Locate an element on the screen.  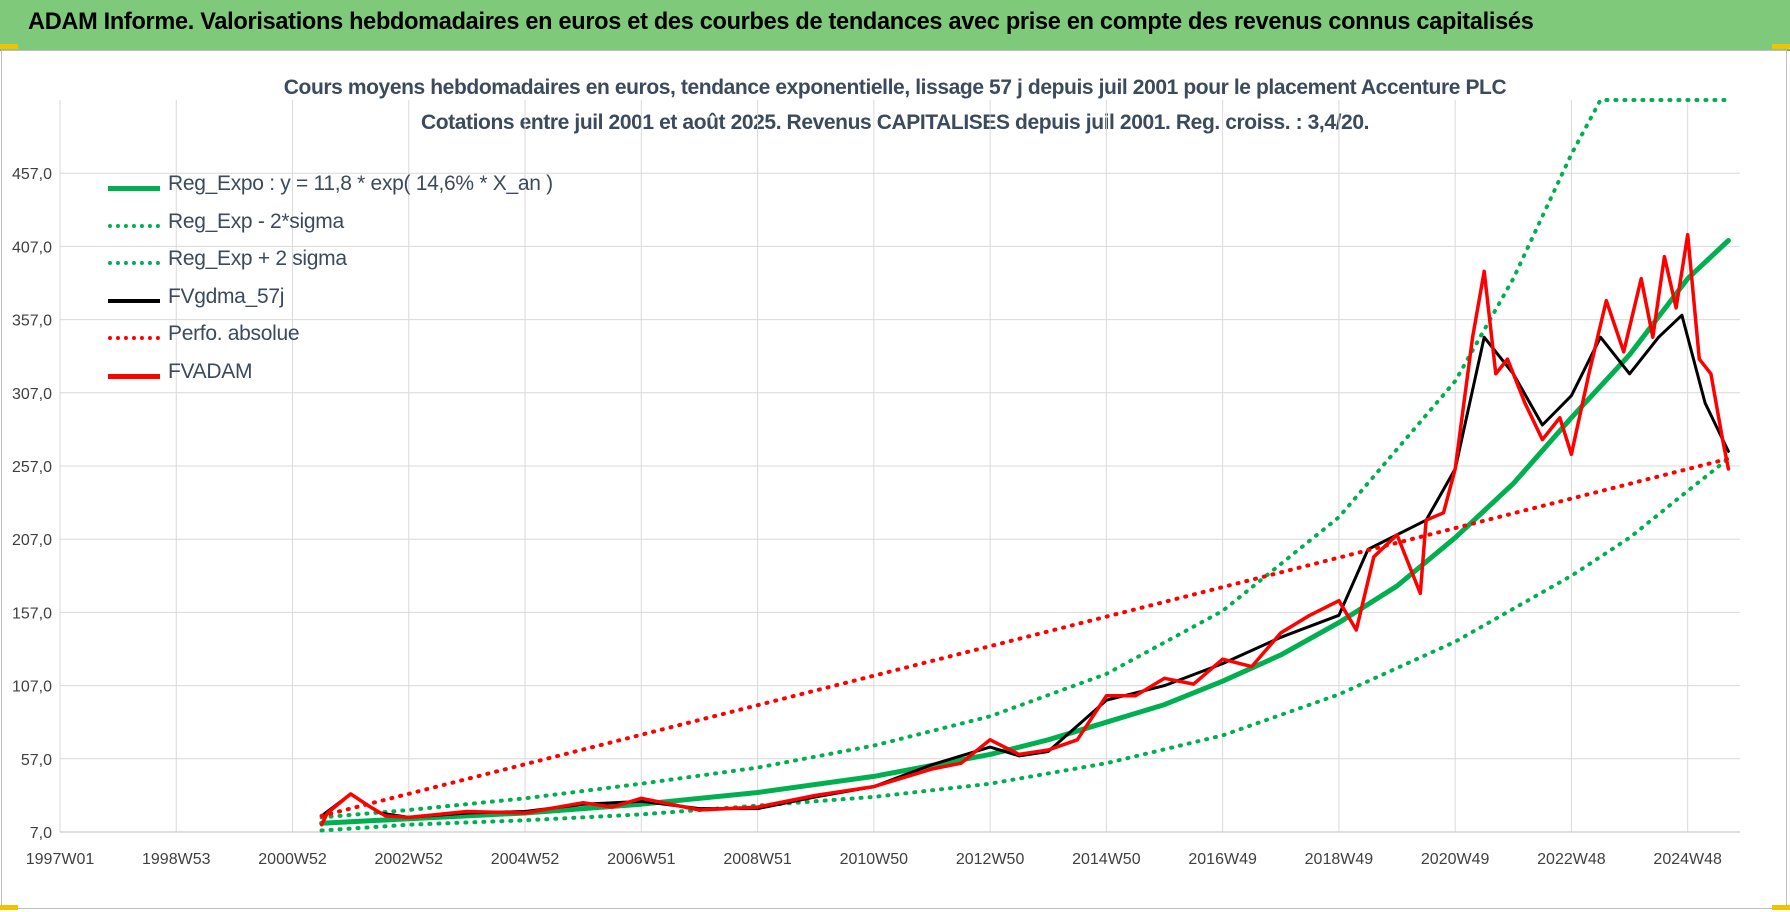
x-tick-label: 2024W48 is located at coordinates (1687, 859).